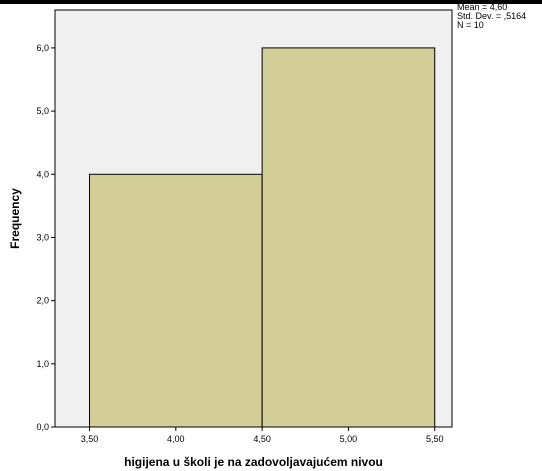  Describe the element at coordinates (262, 439) in the screenshot. I see `x-tick-label: 4,50` at that location.